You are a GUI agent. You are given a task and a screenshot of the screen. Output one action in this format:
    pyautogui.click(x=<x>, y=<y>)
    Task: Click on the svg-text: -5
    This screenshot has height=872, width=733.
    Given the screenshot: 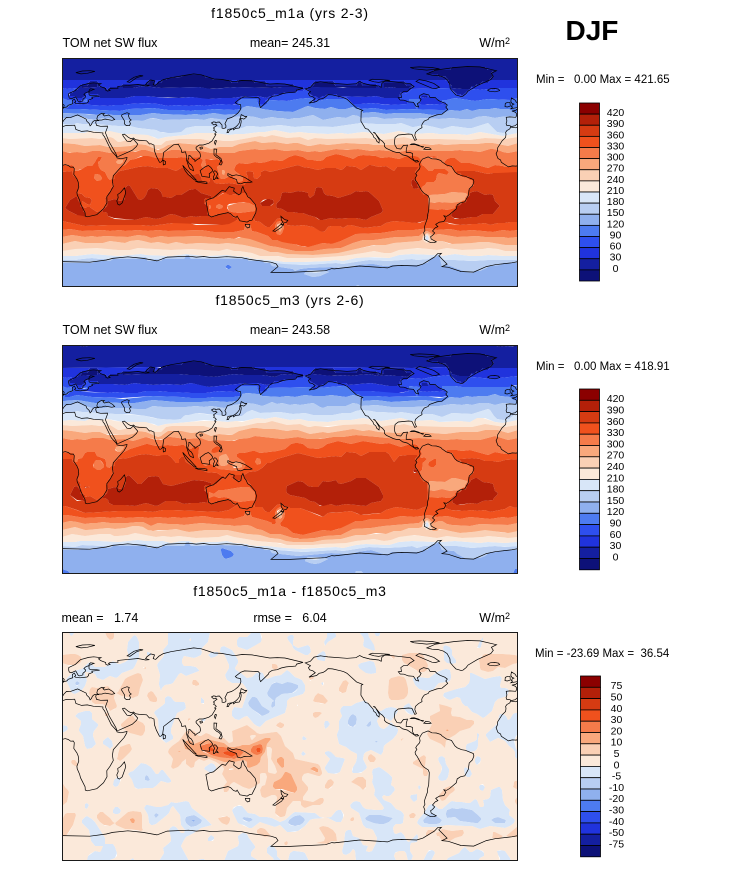 What is the action you would take?
    pyautogui.click(x=616, y=777)
    